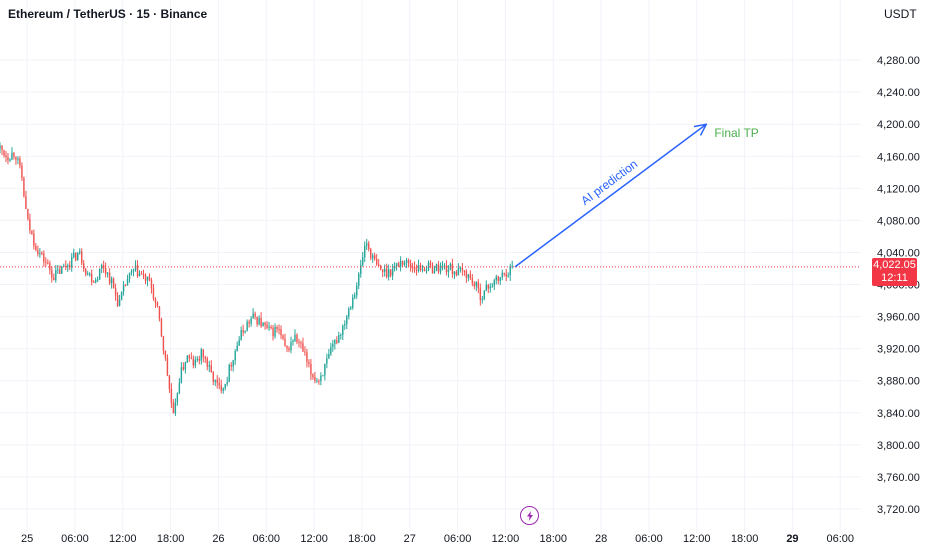 The height and width of the screenshot is (550, 932). I want to click on currency-label: USDT, so click(900, 14).